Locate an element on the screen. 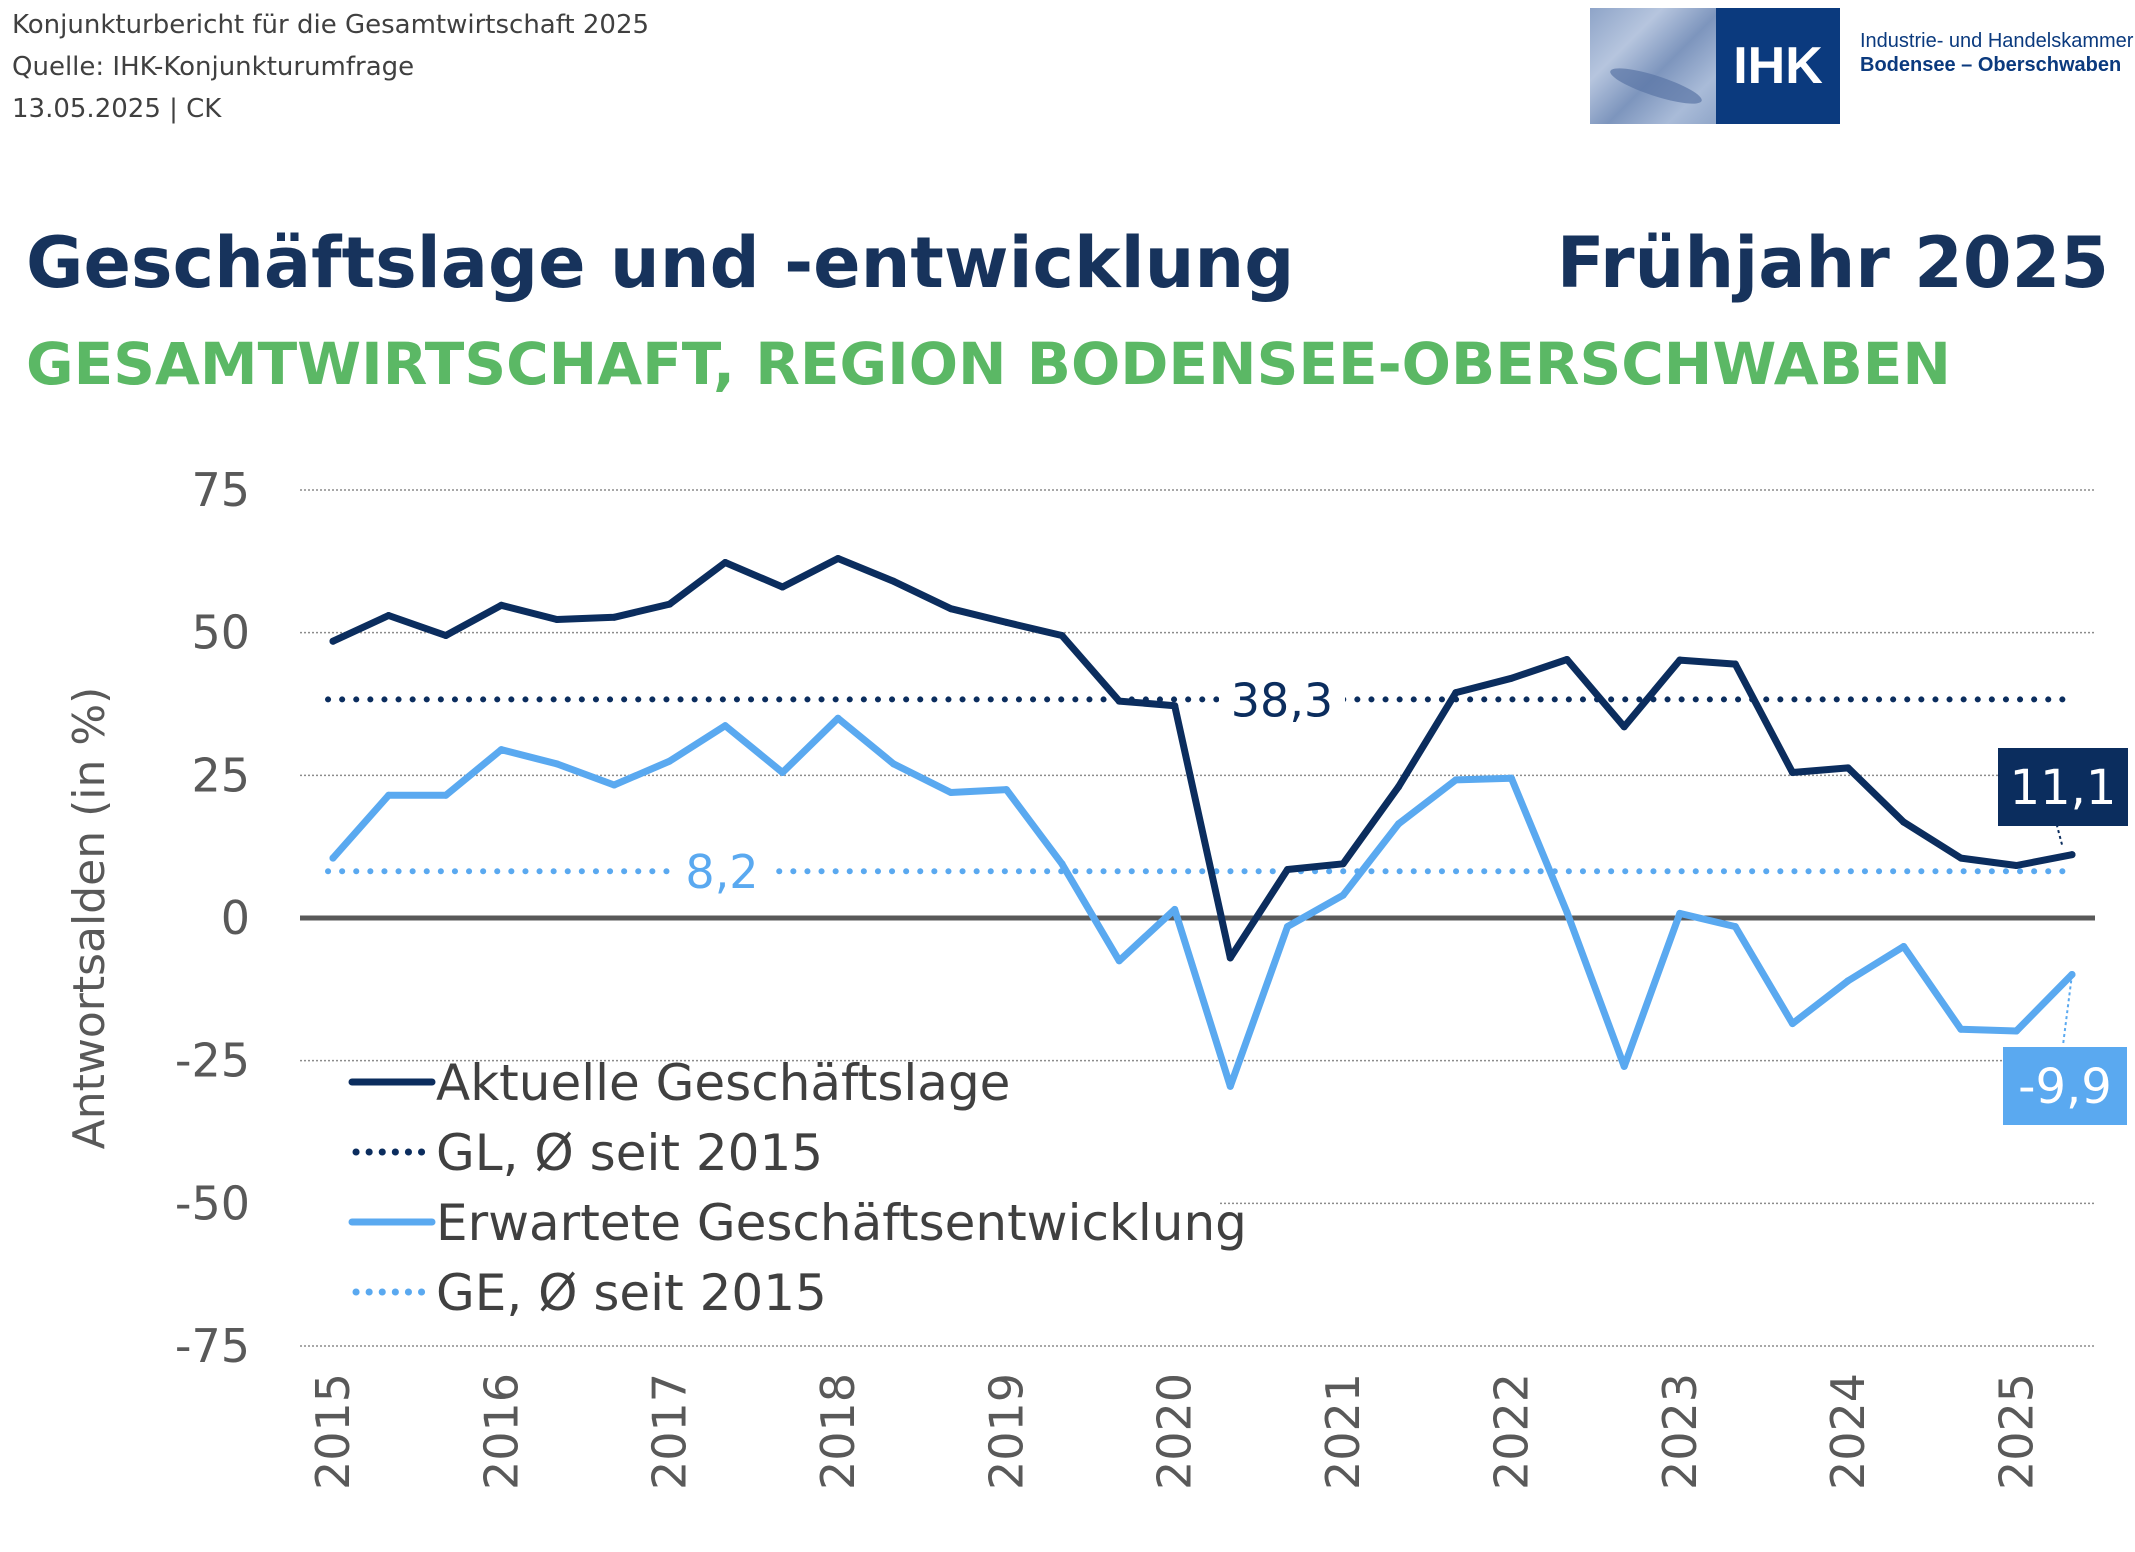 This screenshot has width=2135, height=1552. ge-average-line-label-bg is located at coordinates (722, 871).